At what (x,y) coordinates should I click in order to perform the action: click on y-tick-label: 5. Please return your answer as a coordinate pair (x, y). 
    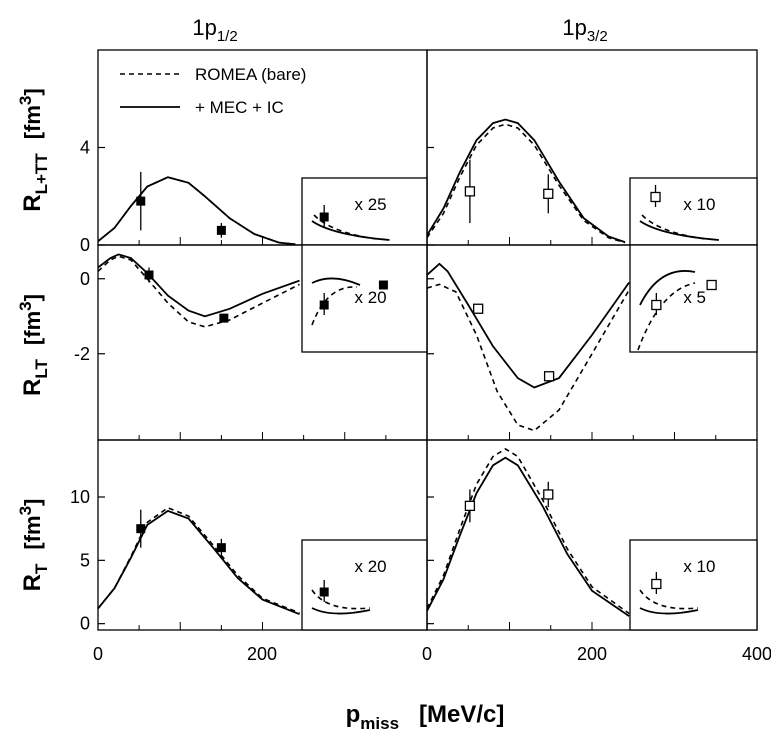
    Looking at the image, I should click on (85, 560).